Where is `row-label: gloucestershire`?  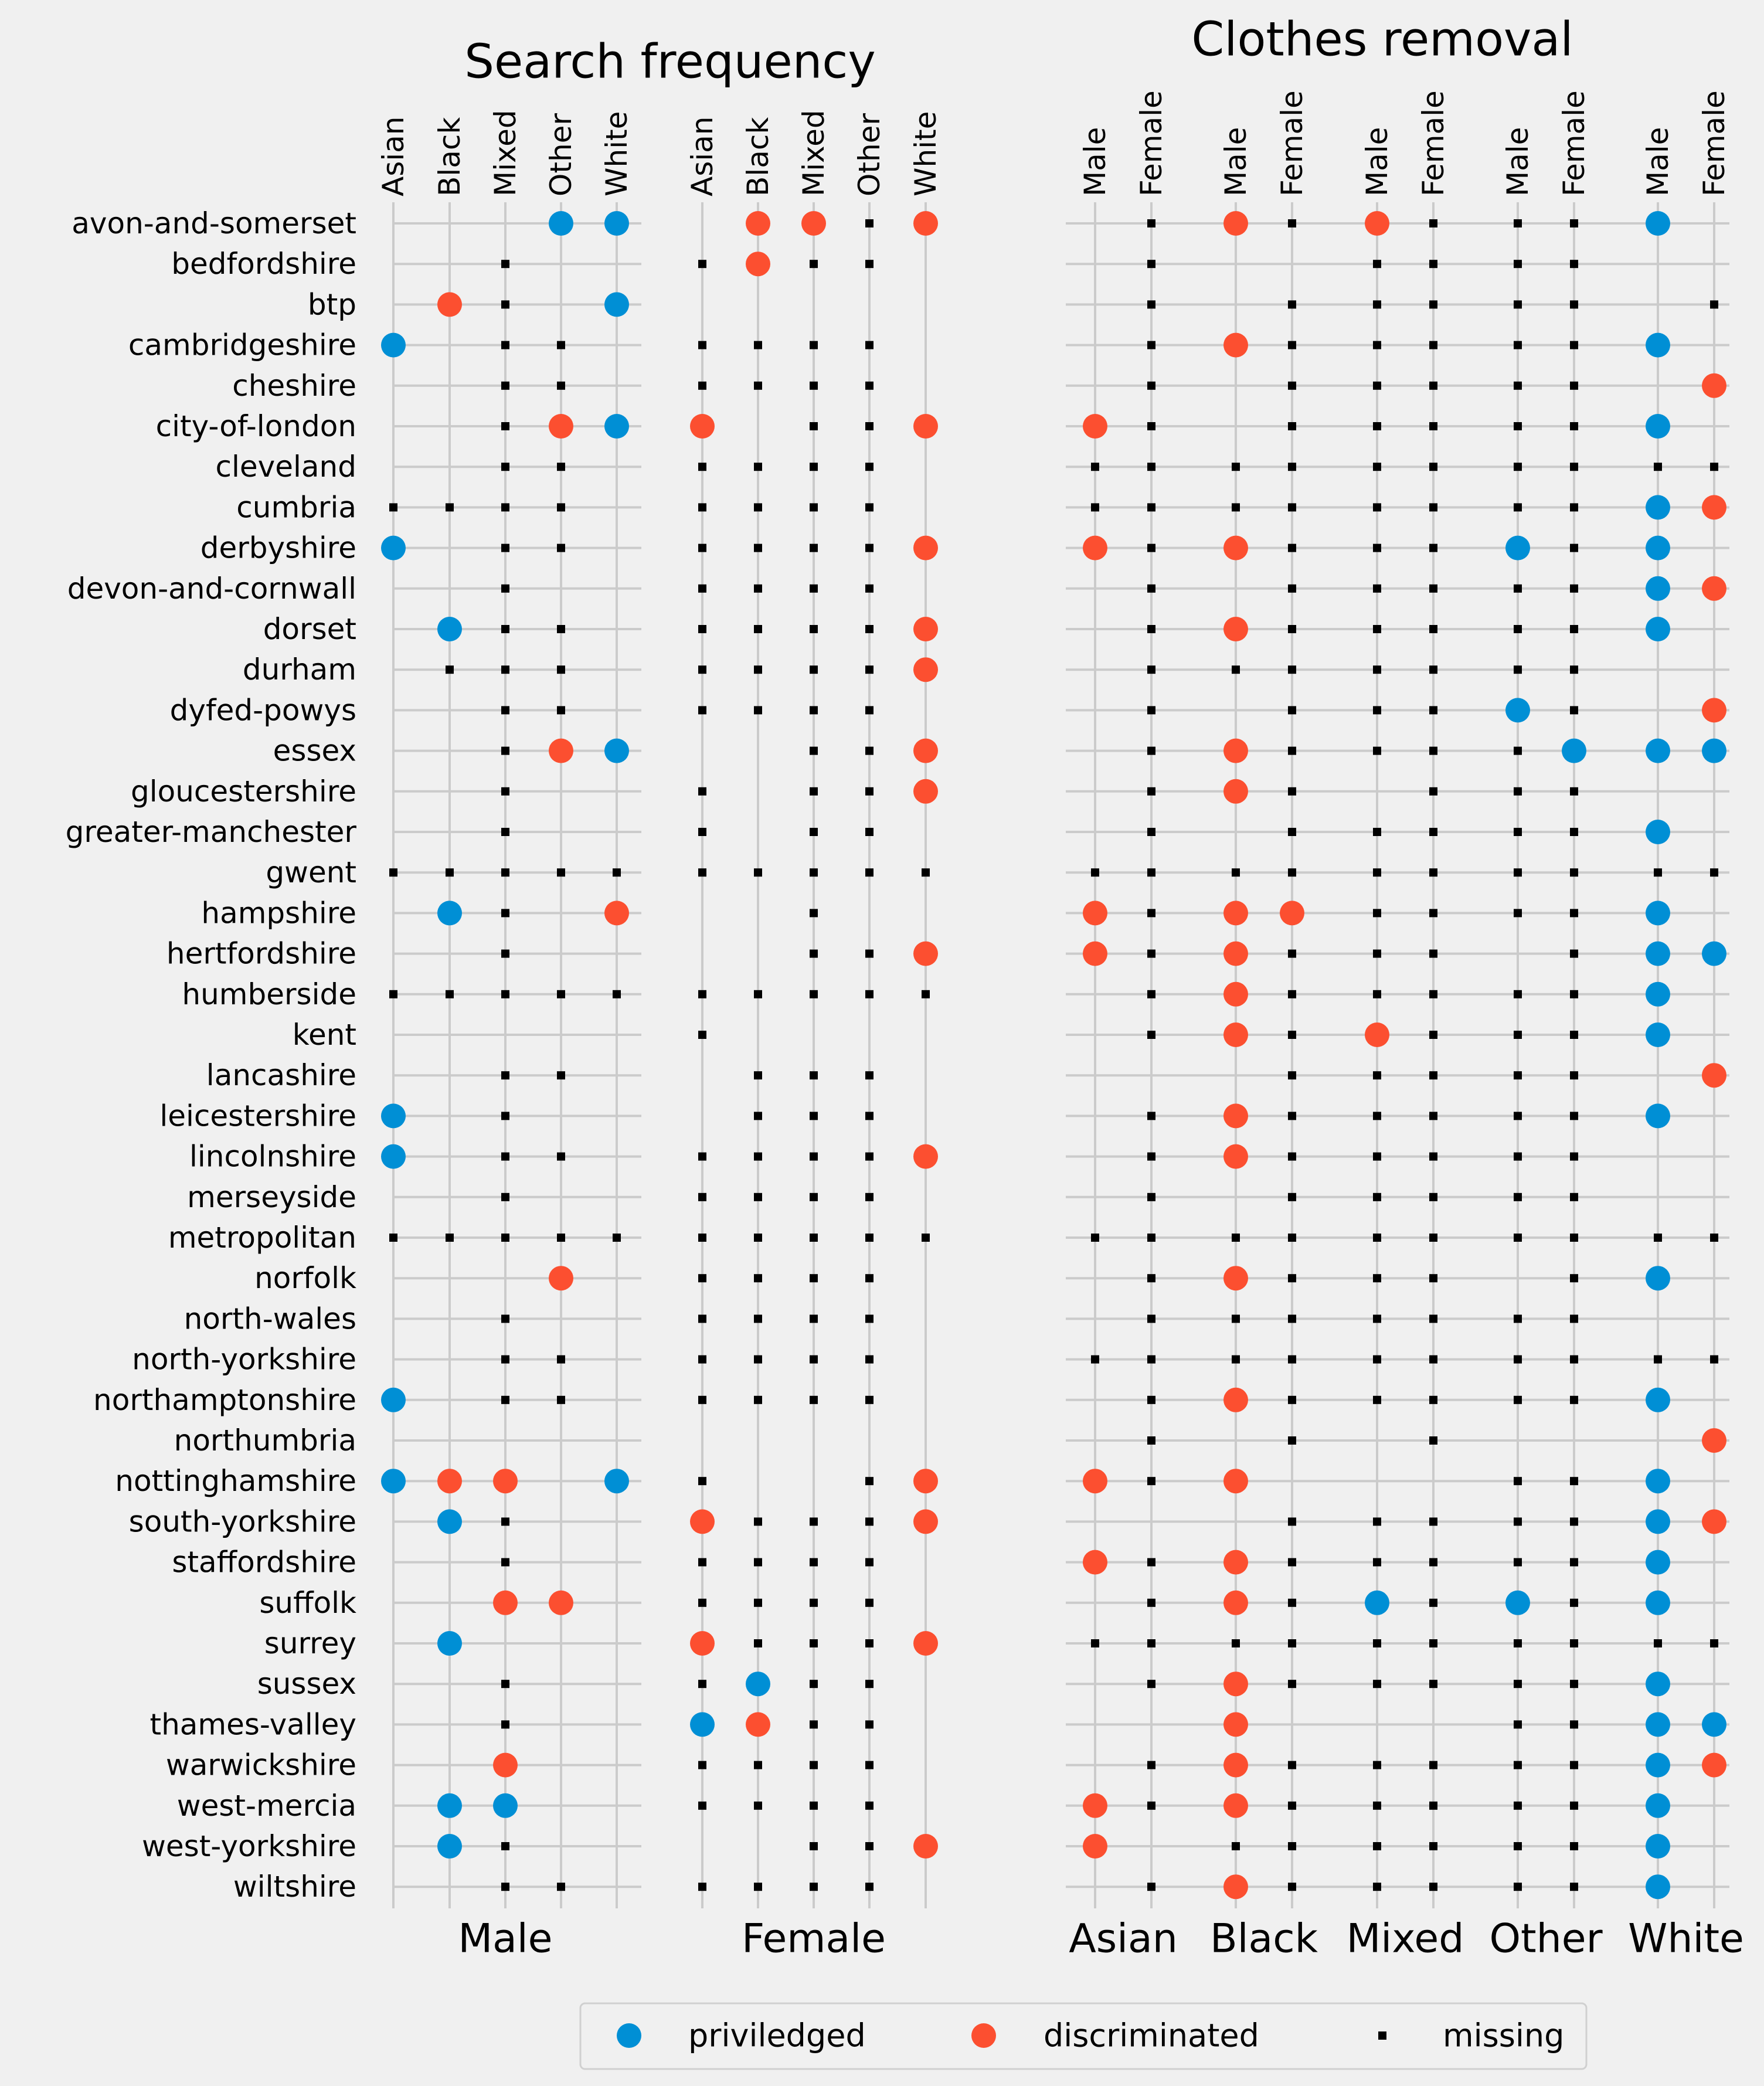
row-label: gloucestershire is located at coordinates (244, 791).